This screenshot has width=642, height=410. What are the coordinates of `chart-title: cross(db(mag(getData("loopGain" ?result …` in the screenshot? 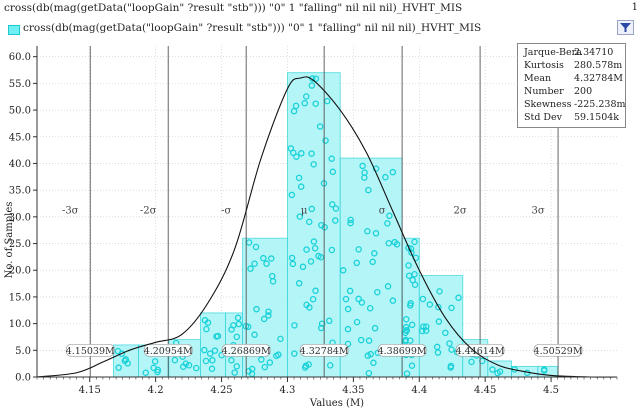 It's located at (233, 8).